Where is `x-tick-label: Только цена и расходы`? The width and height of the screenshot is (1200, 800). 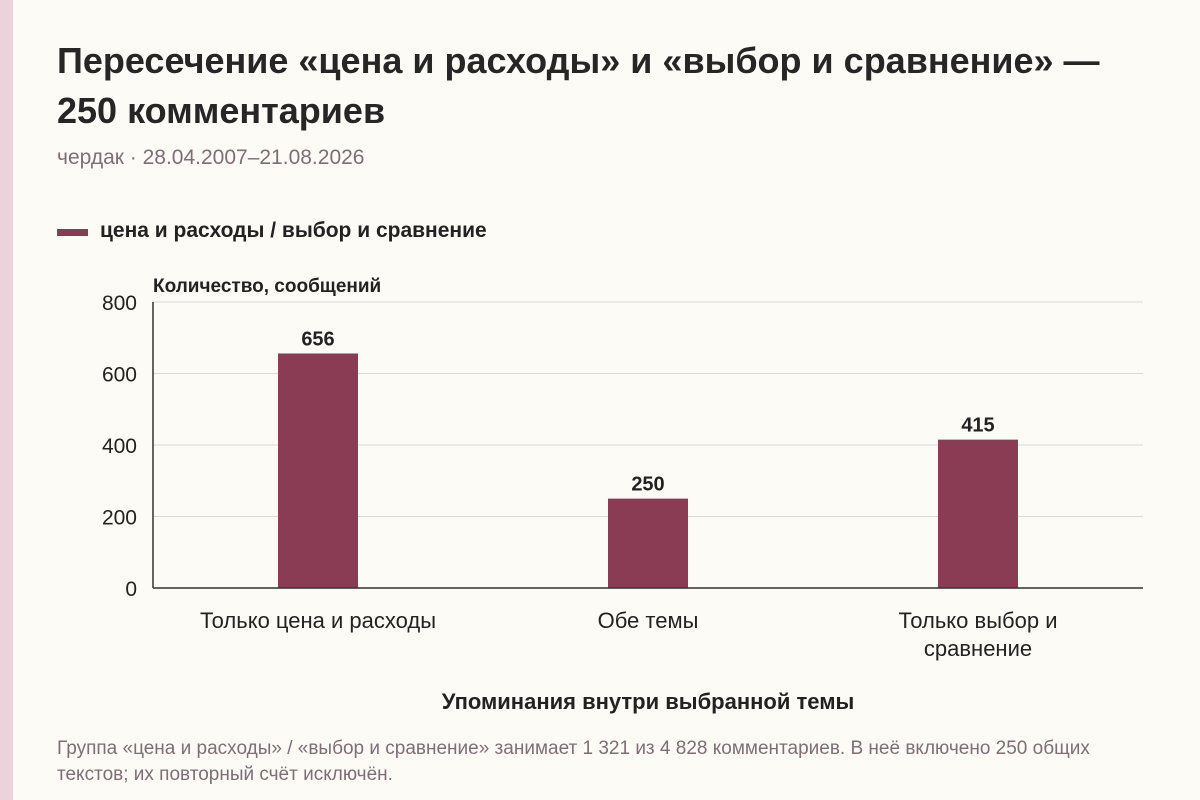 x-tick-label: Только цена и расходы is located at coordinates (318, 620).